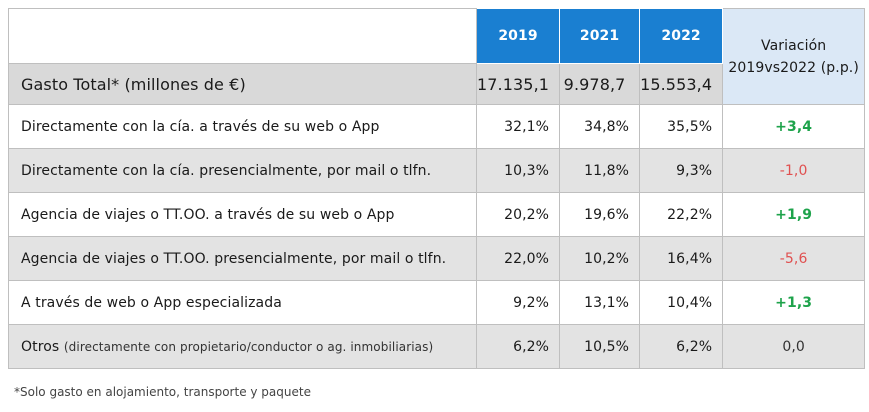 The height and width of the screenshot is (412, 869). I want to click on row-value-2021: 19,6%, so click(600, 214).